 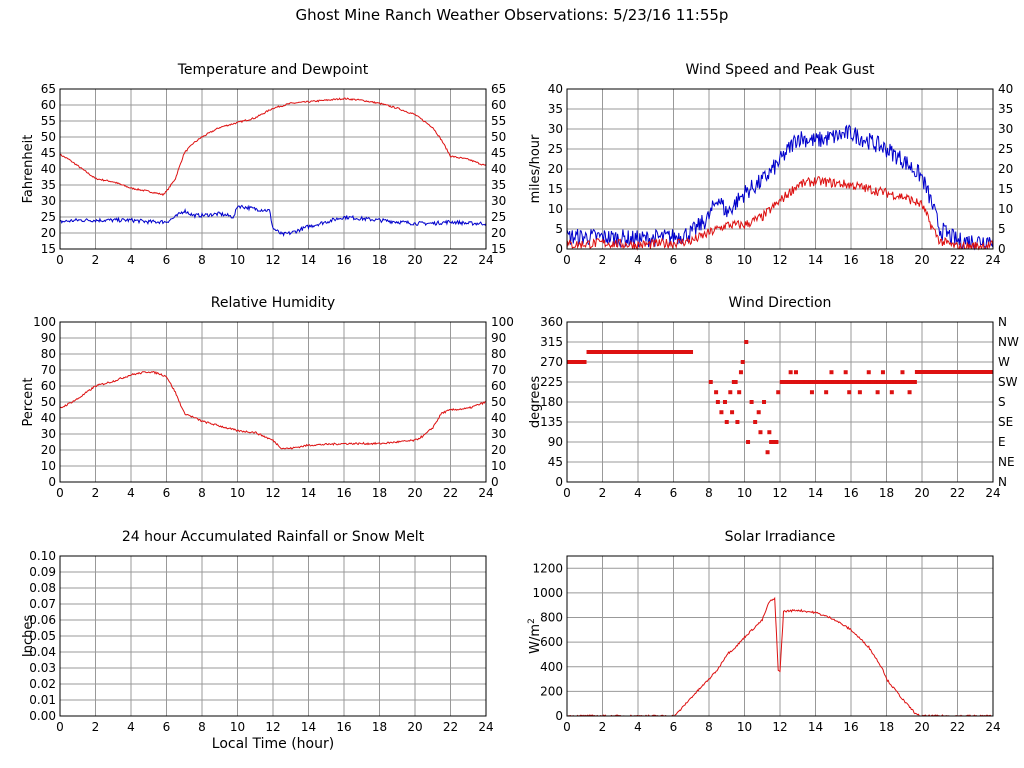 I want to click on y-right-tick-label: 30, so click(x=1005, y=129).